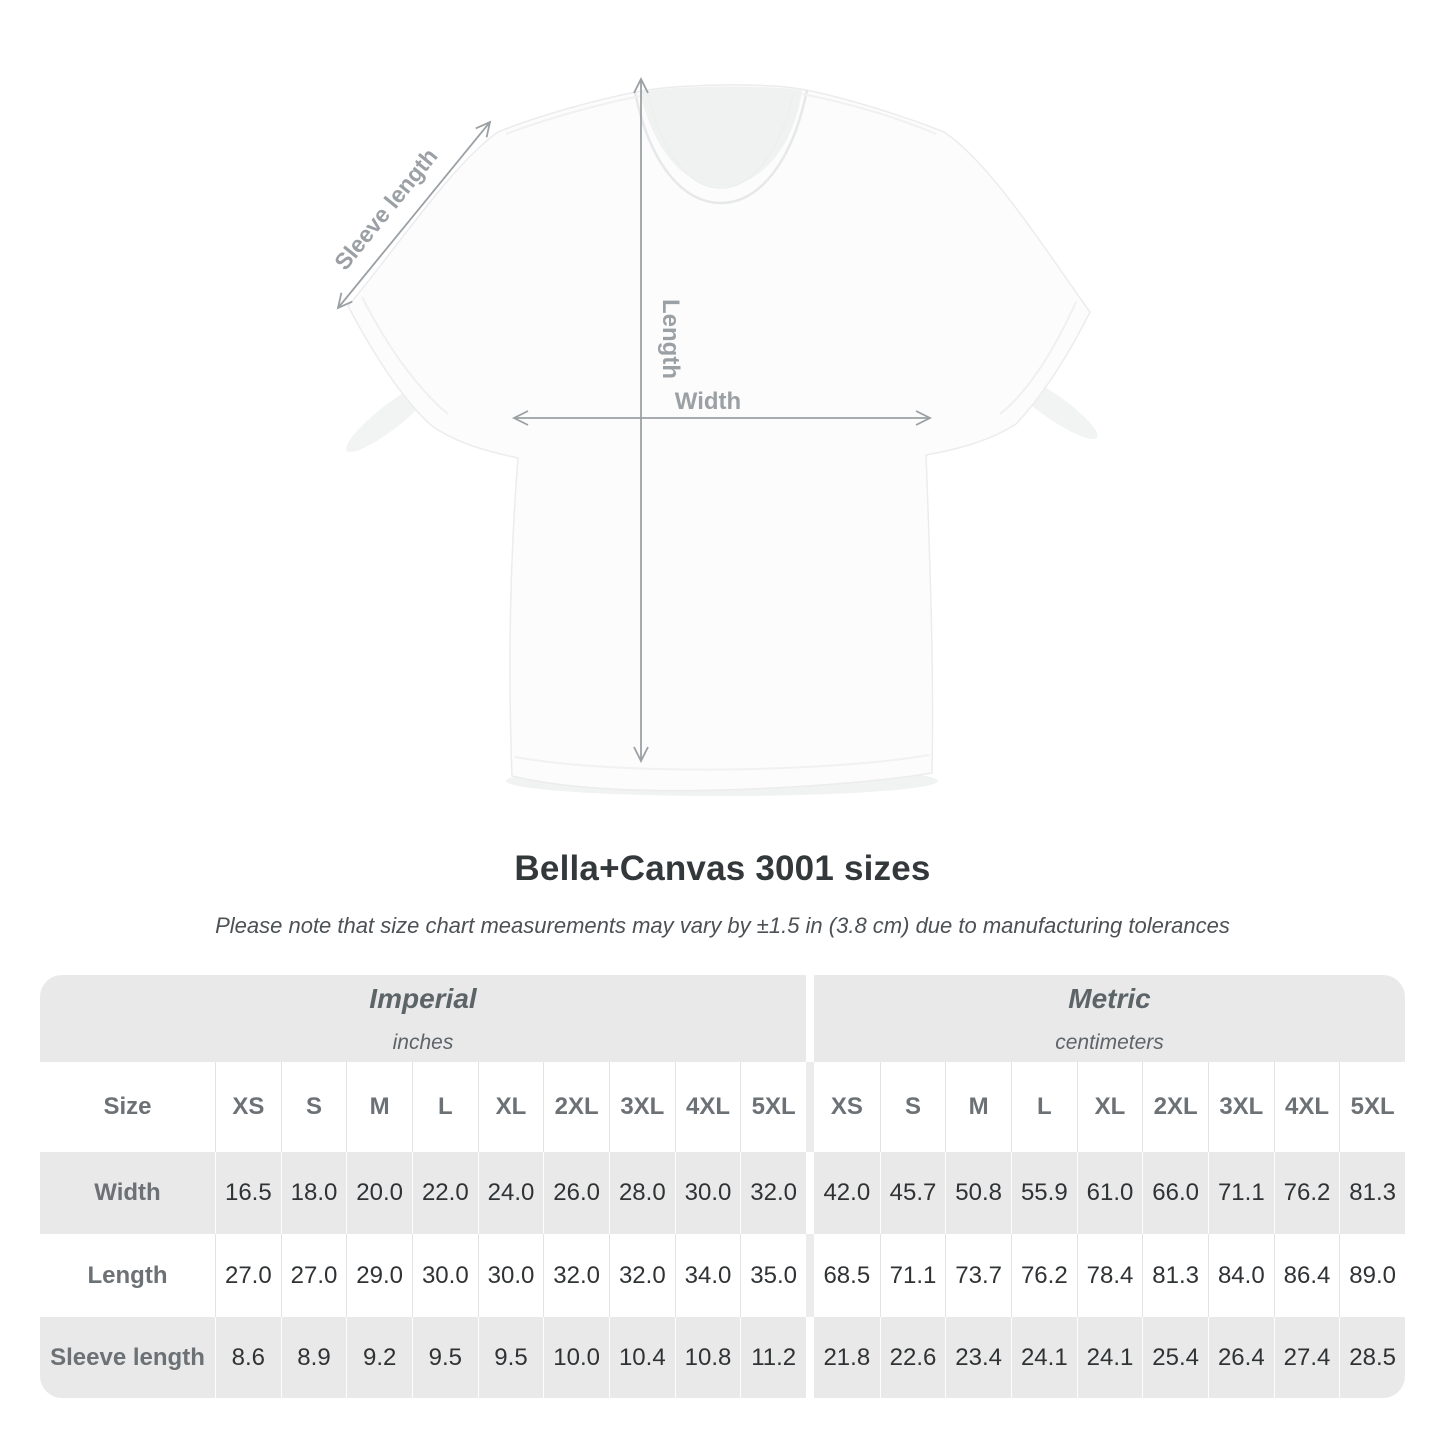 The image size is (1445, 1445). Describe the element at coordinates (520, 418) in the screenshot. I see `width-arrowhead-left` at that location.